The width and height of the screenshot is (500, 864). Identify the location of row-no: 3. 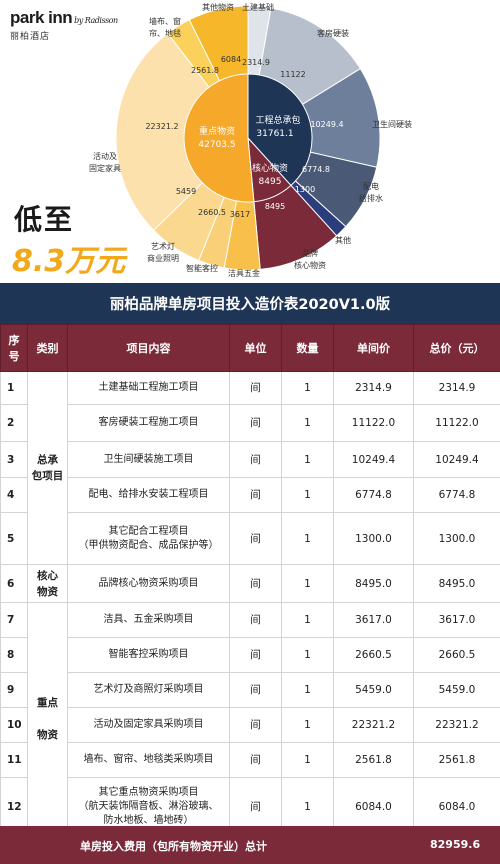
(14, 459).